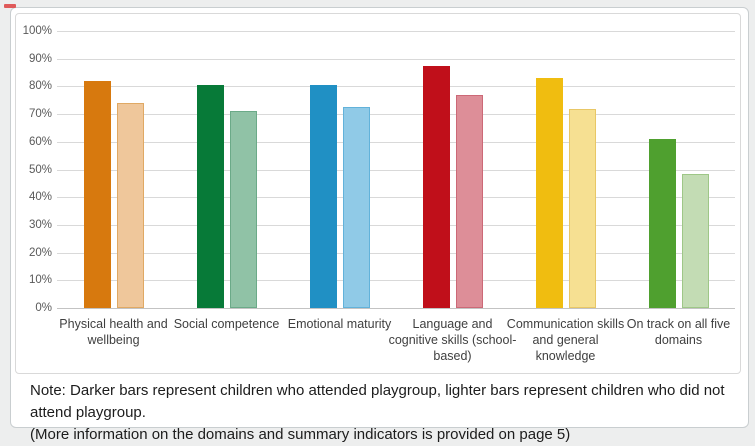 The height and width of the screenshot is (446, 755). I want to click on y-axis-tick-label: 0%, so click(43, 308).